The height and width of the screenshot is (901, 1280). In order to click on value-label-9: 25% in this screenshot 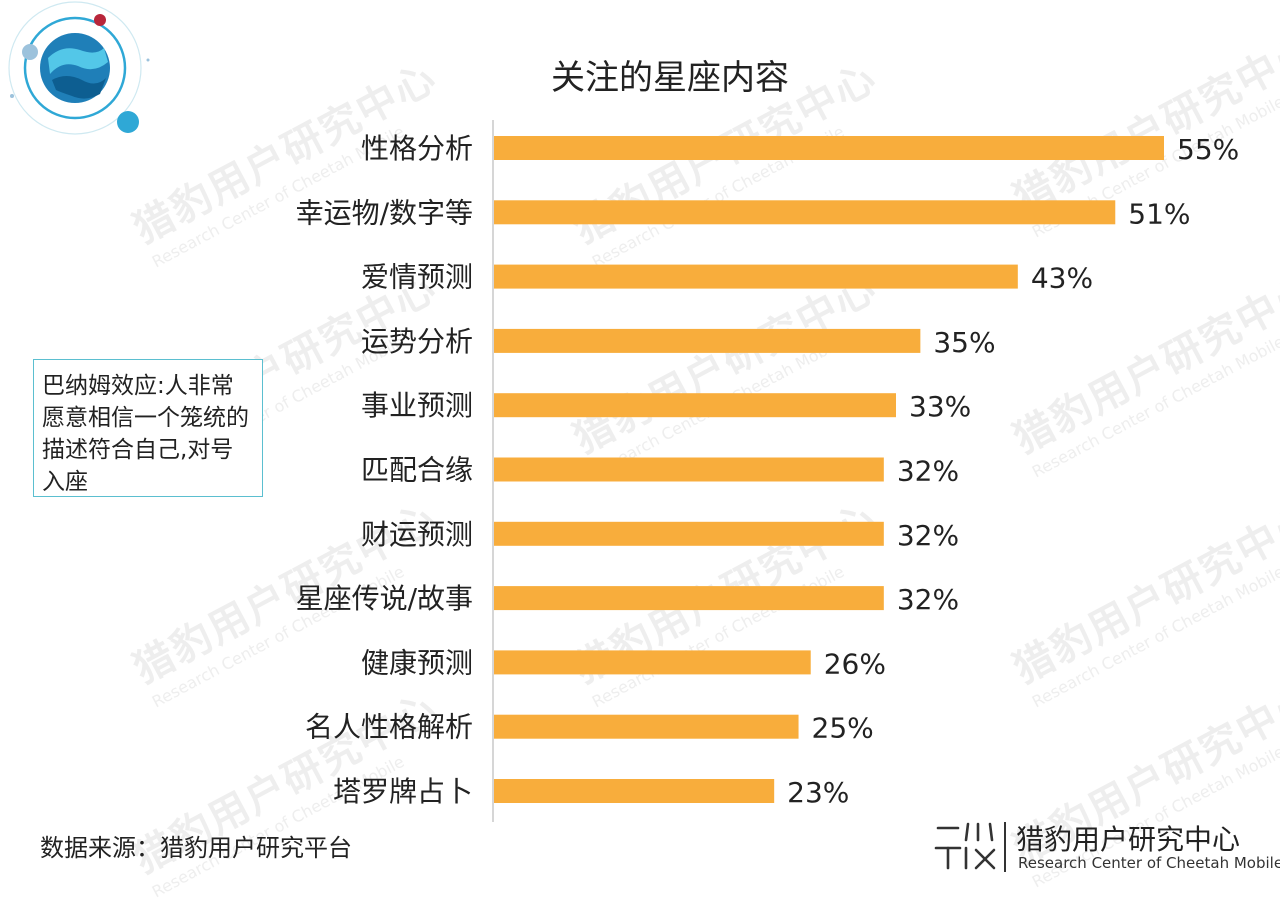, I will do `click(843, 728)`.